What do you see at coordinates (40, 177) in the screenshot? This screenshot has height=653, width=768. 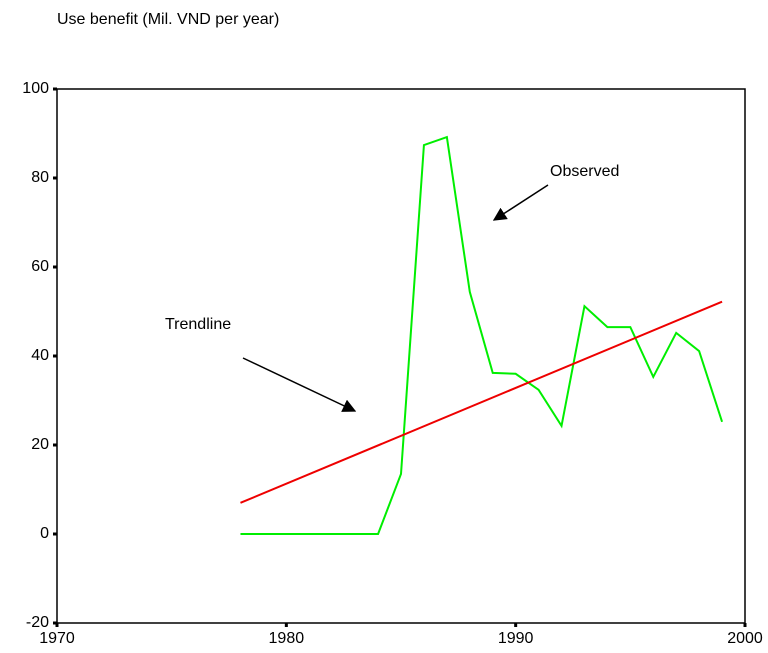 I see `y-tick-label: 80` at bounding box center [40, 177].